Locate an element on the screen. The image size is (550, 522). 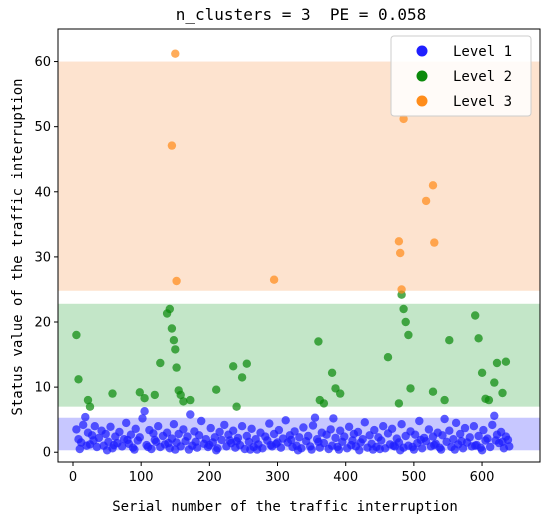
y-tick-label: 60 is located at coordinates (42, 62).